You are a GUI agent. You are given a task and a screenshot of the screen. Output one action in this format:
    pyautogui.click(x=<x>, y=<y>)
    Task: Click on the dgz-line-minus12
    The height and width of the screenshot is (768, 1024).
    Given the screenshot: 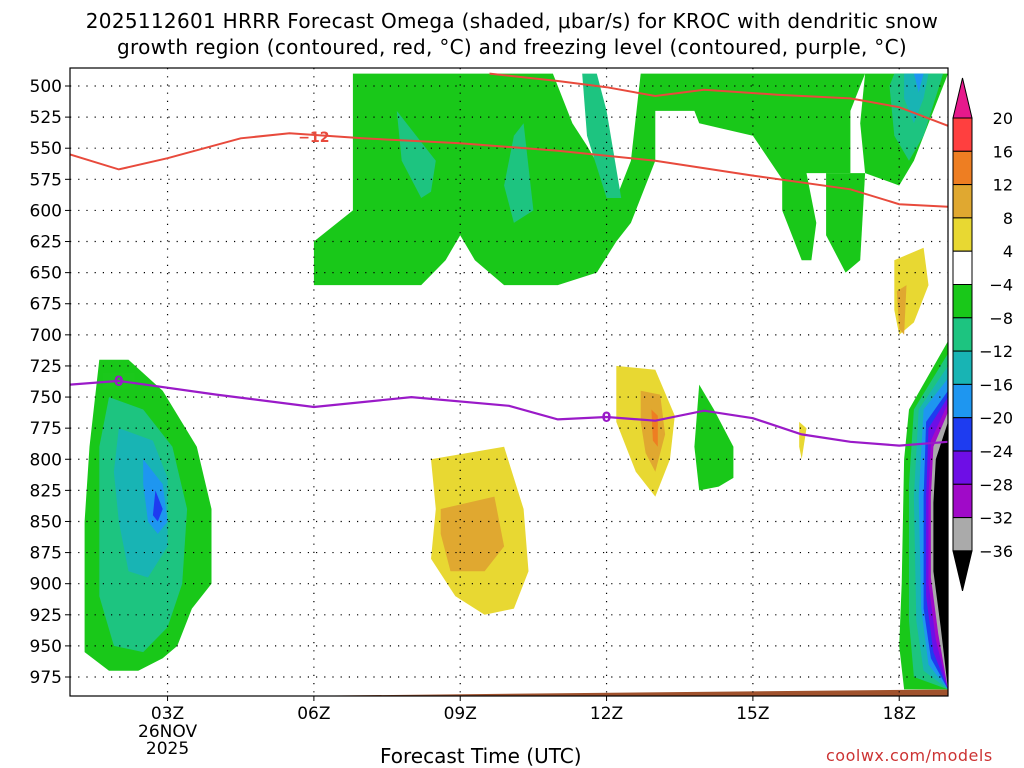 What is the action you would take?
    pyautogui.click(x=509, y=170)
    